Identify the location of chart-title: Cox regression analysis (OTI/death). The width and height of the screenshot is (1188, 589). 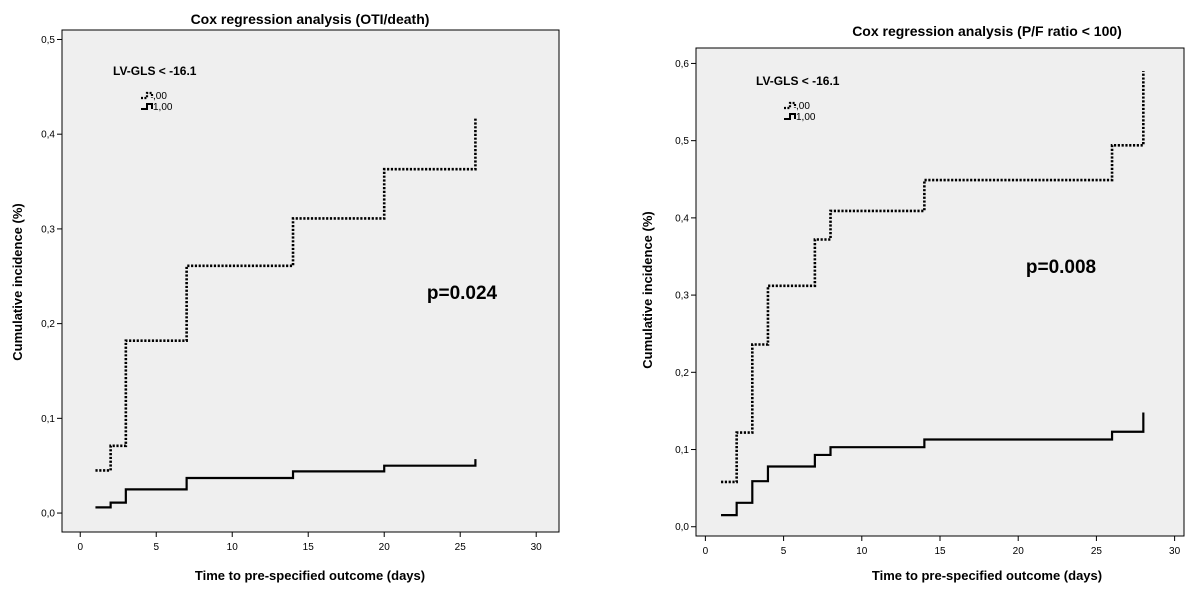
(310, 19).